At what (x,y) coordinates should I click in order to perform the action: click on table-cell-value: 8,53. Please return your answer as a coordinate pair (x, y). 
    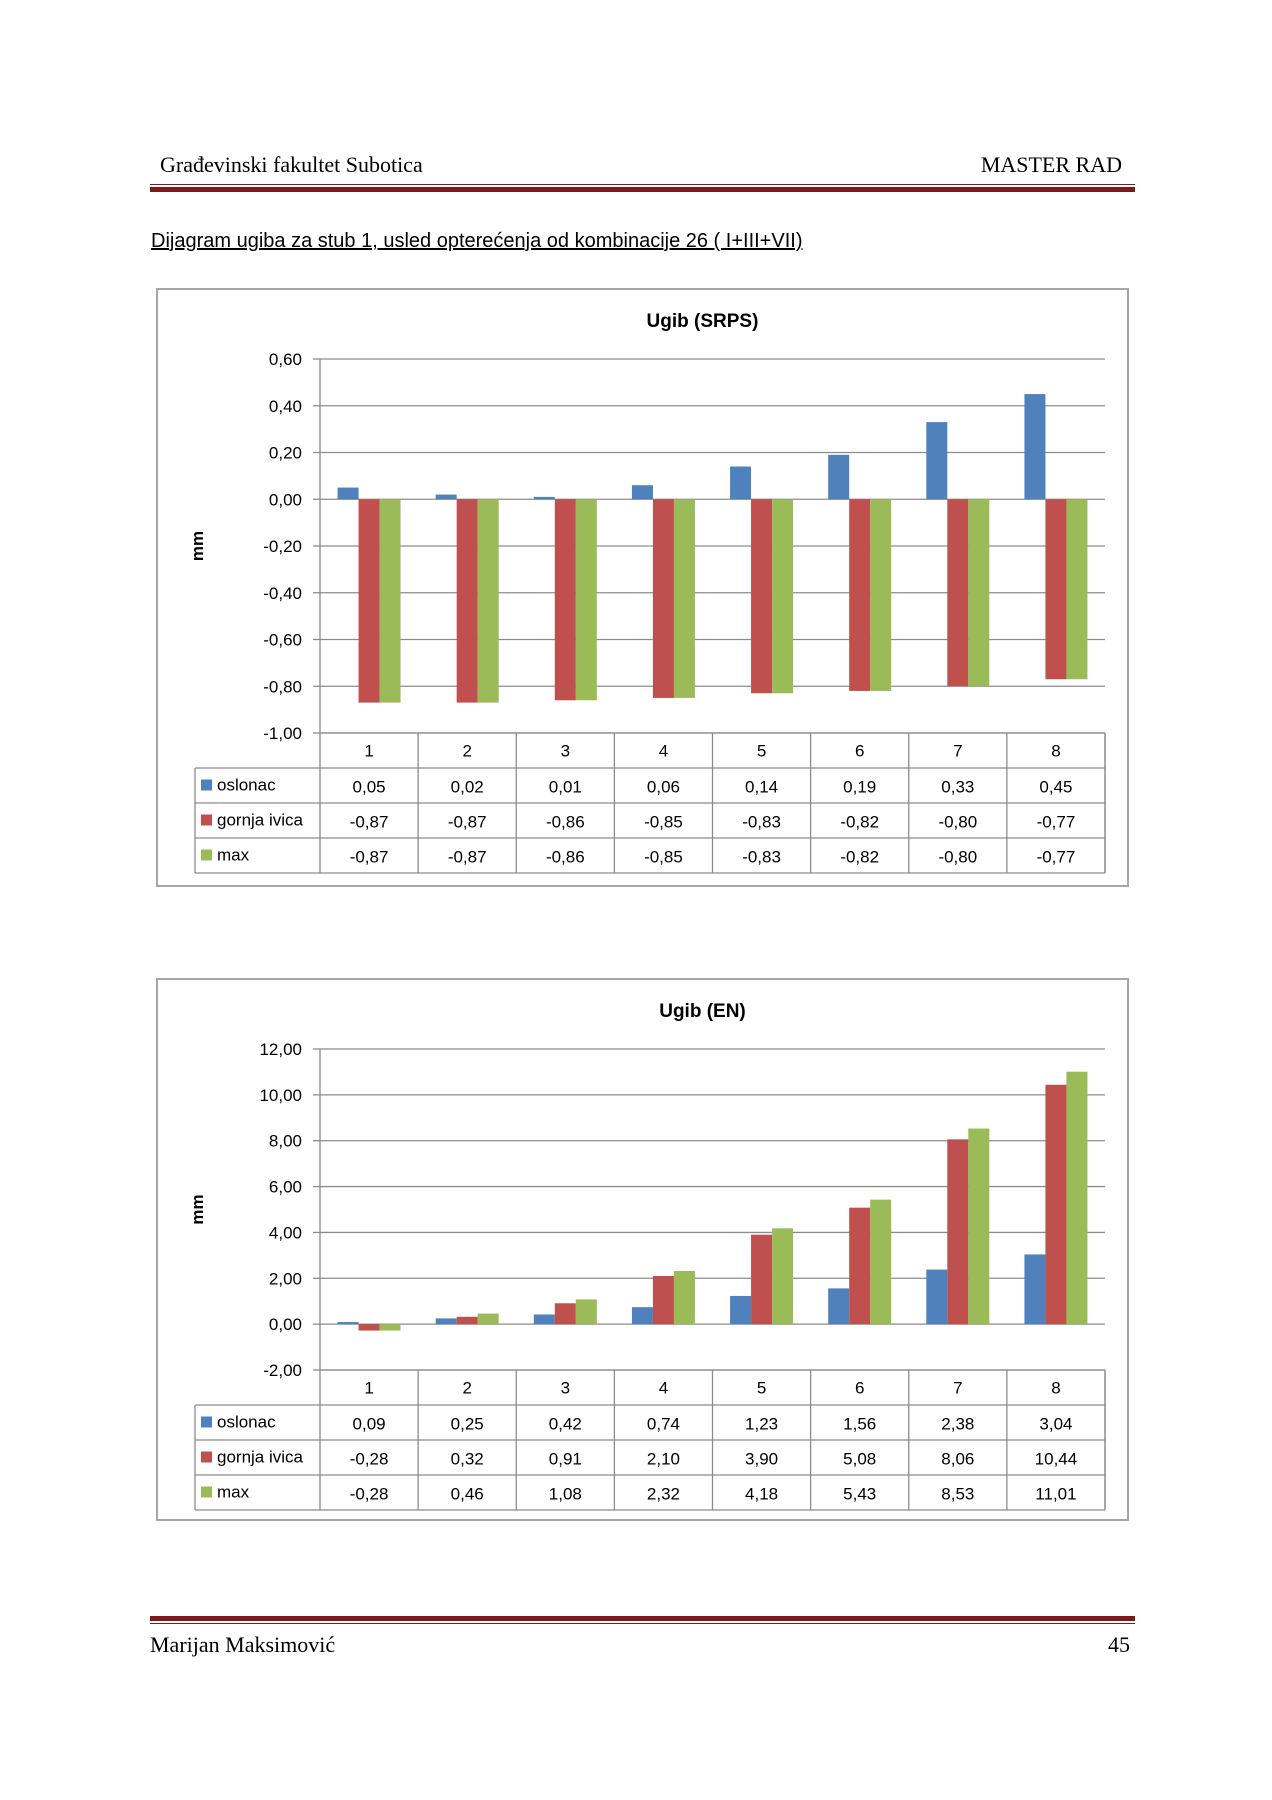
    Looking at the image, I should click on (957, 1494).